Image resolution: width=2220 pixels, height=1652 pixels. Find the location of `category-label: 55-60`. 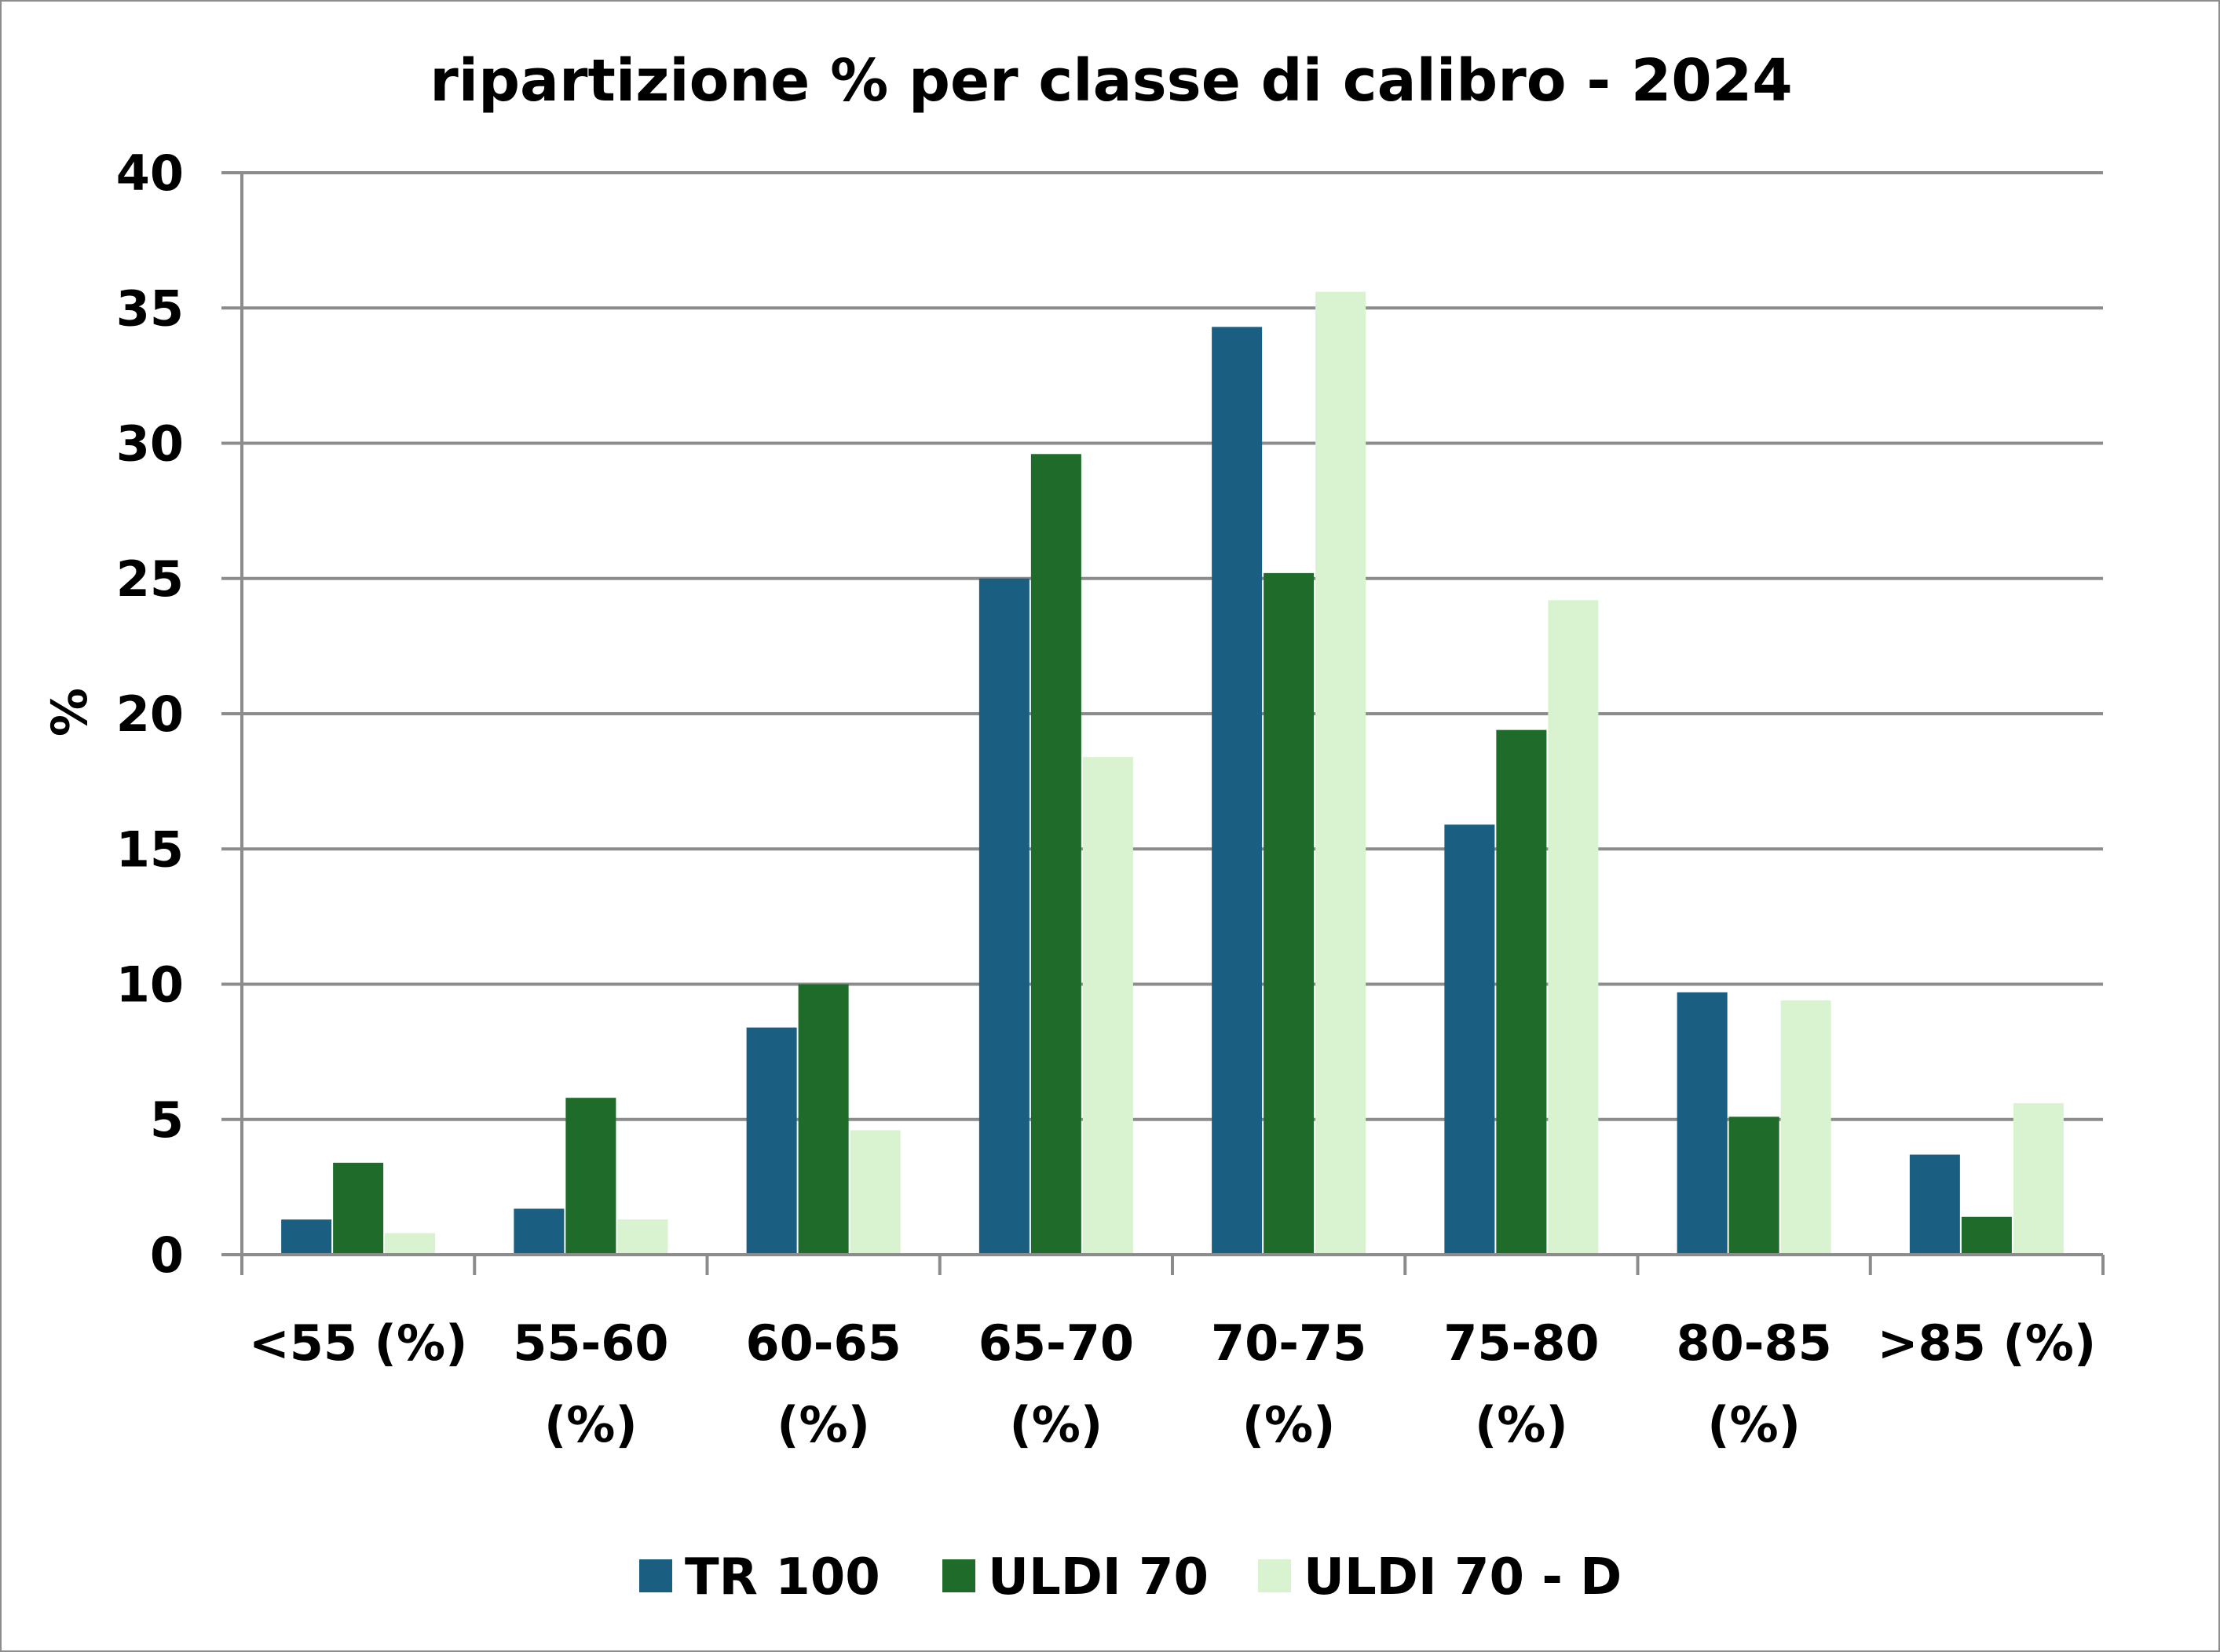

category-label: 55-60 is located at coordinates (590, 1343).